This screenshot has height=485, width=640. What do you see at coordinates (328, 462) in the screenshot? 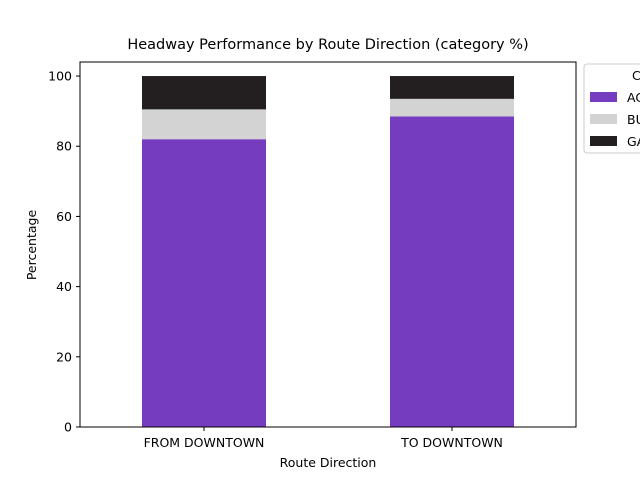
I see `x-axis-label: Route Direction` at bounding box center [328, 462].